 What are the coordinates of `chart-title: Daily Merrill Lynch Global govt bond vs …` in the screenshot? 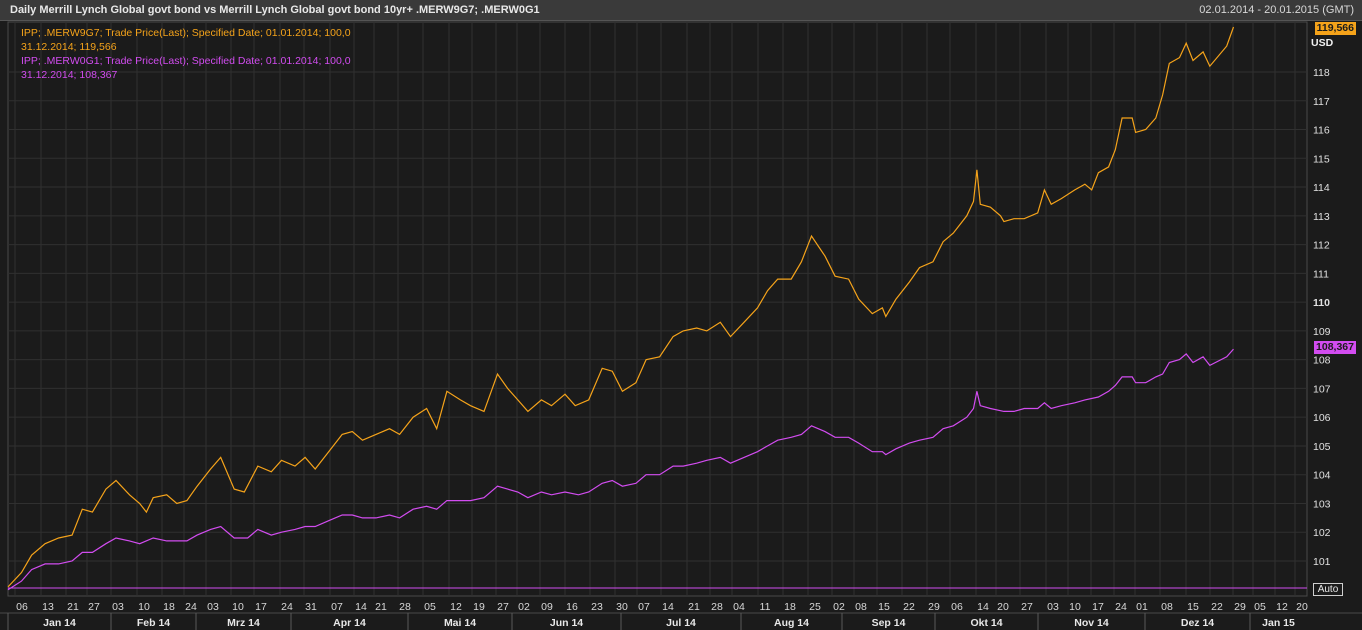 It's located at (275, 10).